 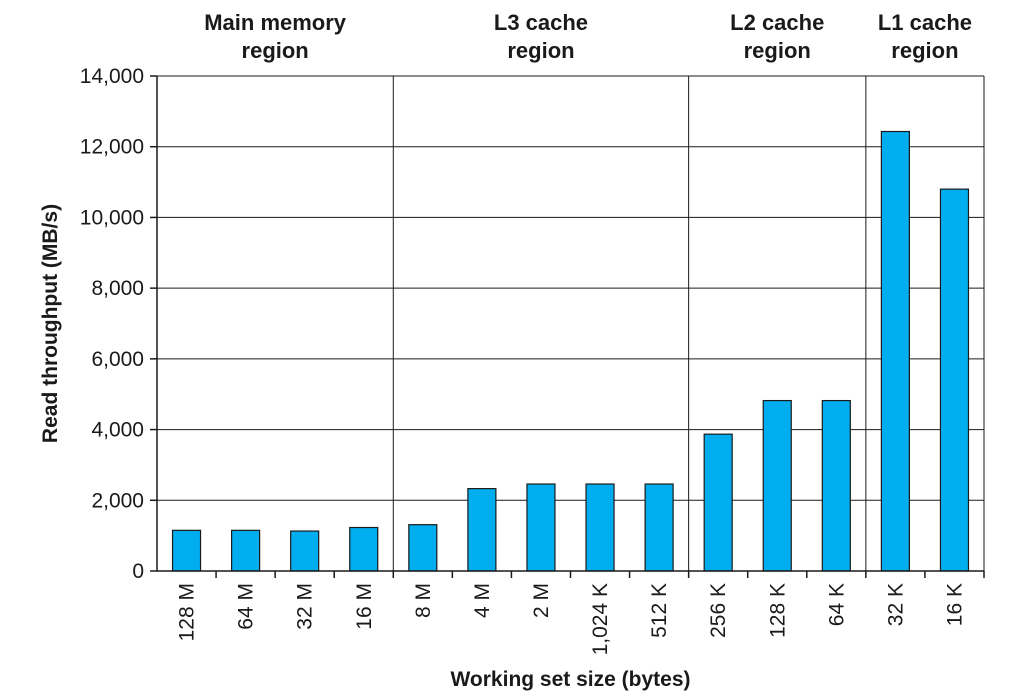 What do you see at coordinates (138, 571) in the screenshot?
I see `y-tick-label: 0` at bounding box center [138, 571].